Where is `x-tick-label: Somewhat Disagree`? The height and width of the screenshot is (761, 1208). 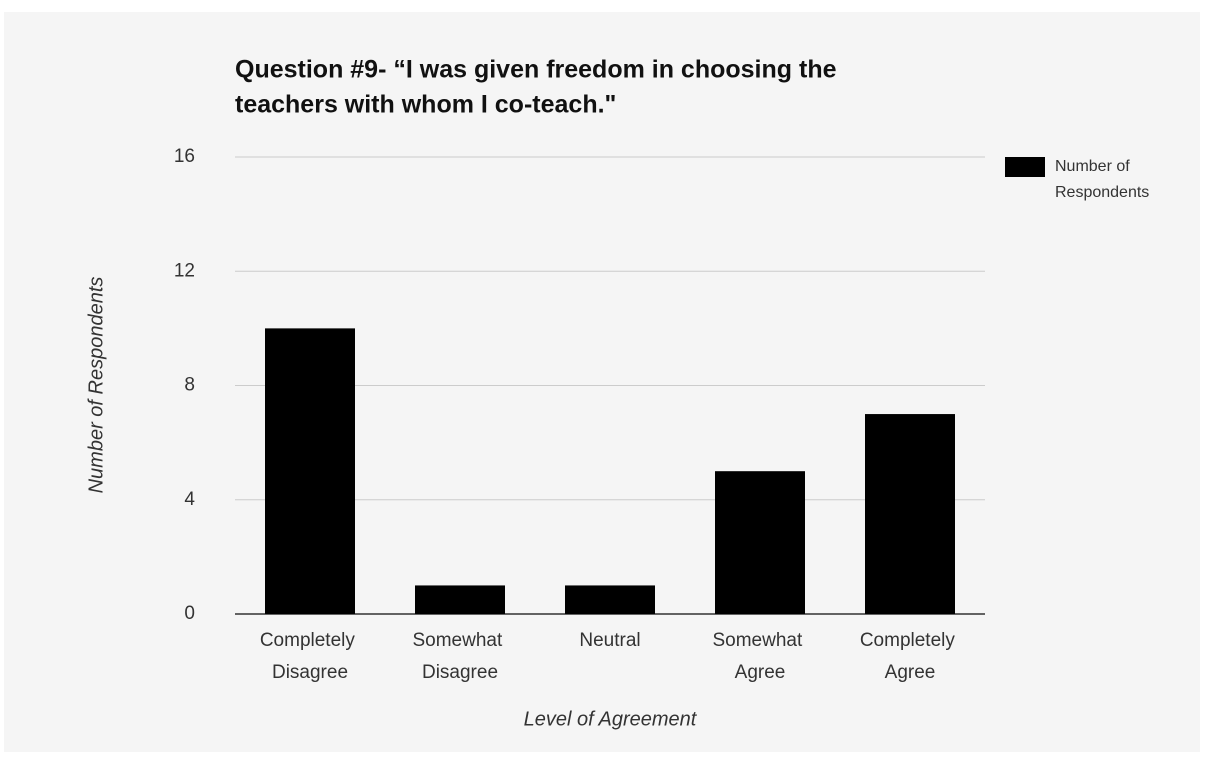 x-tick-label: Somewhat Disagree is located at coordinates (459, 656).